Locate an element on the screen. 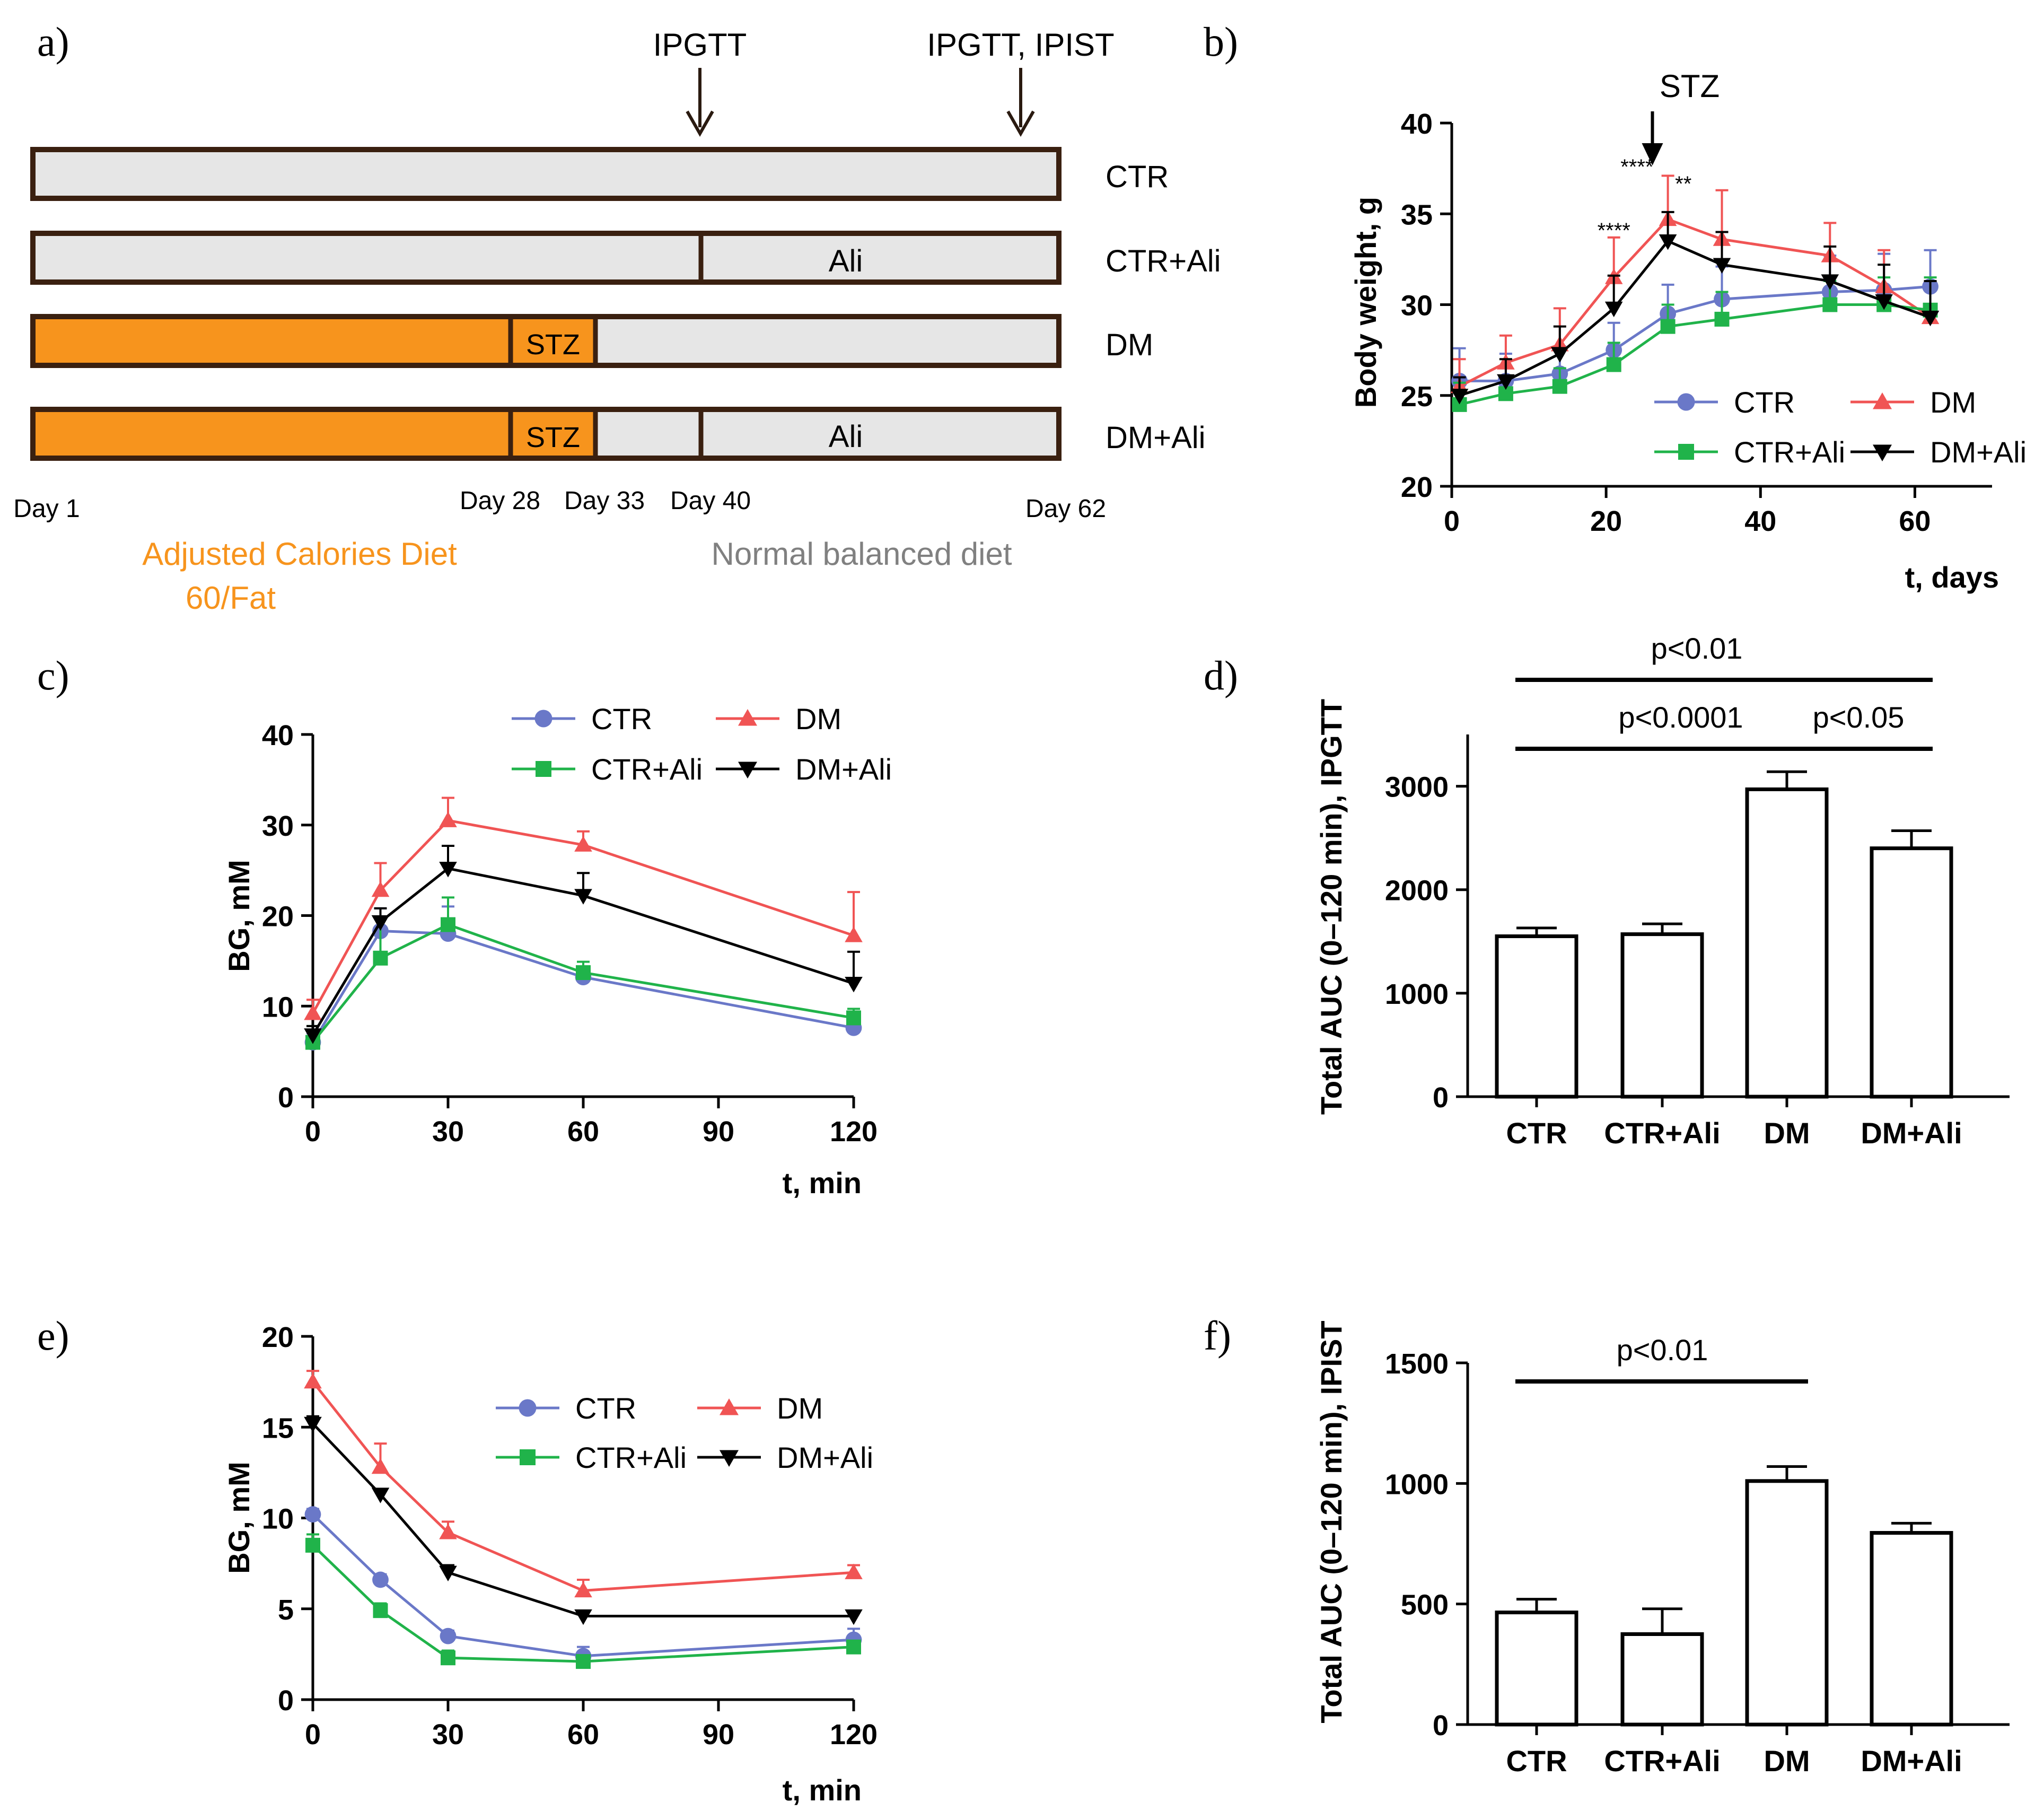  y-axis-title: BG, mM is located at coordinates (239, 1518).